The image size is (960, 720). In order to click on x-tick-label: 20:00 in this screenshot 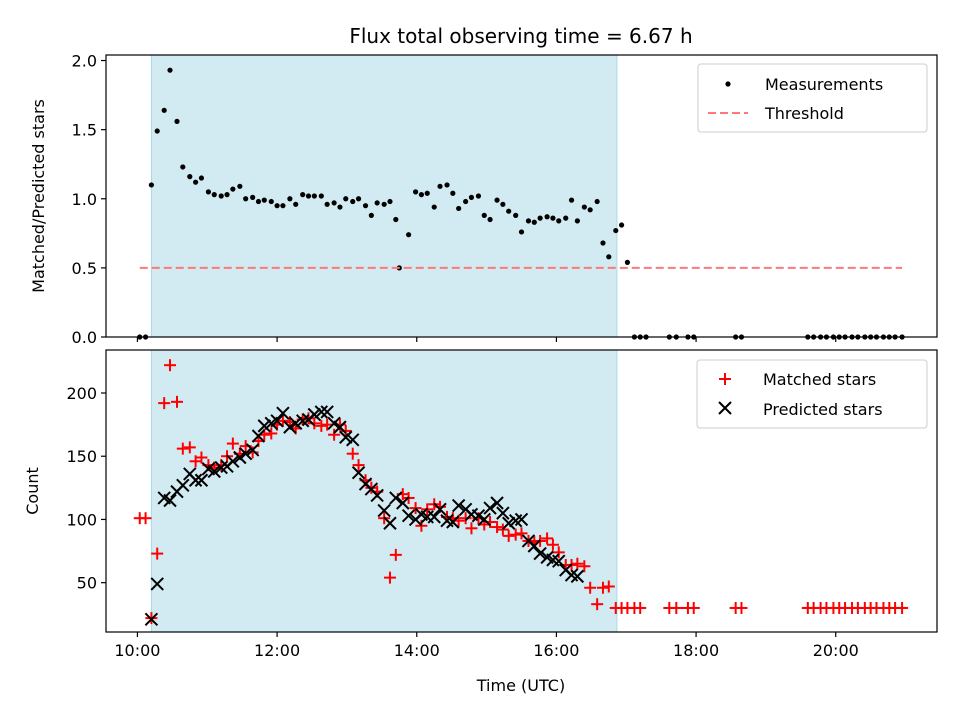, I will do `click(836, 650)`.